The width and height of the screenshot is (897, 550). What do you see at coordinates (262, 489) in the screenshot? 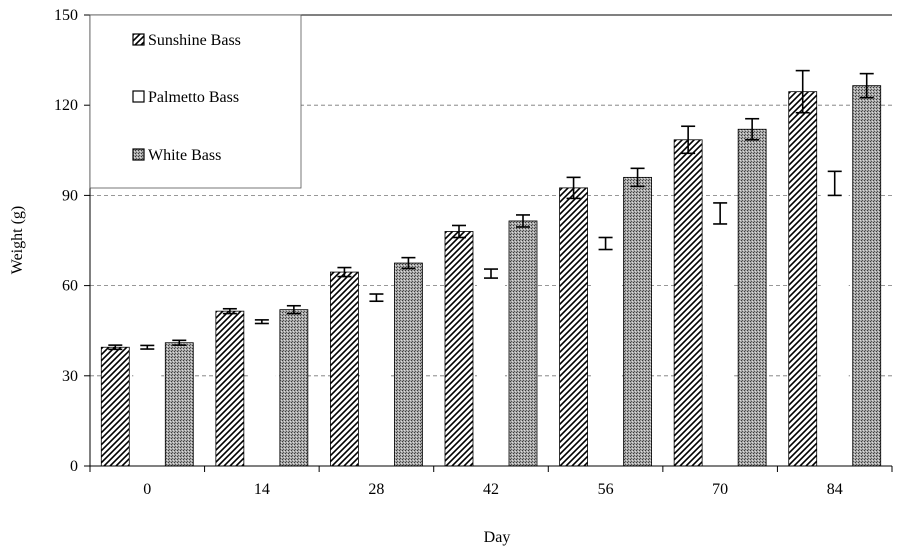
I see `x-tick-label: 14` at bounding box center [262, 489].